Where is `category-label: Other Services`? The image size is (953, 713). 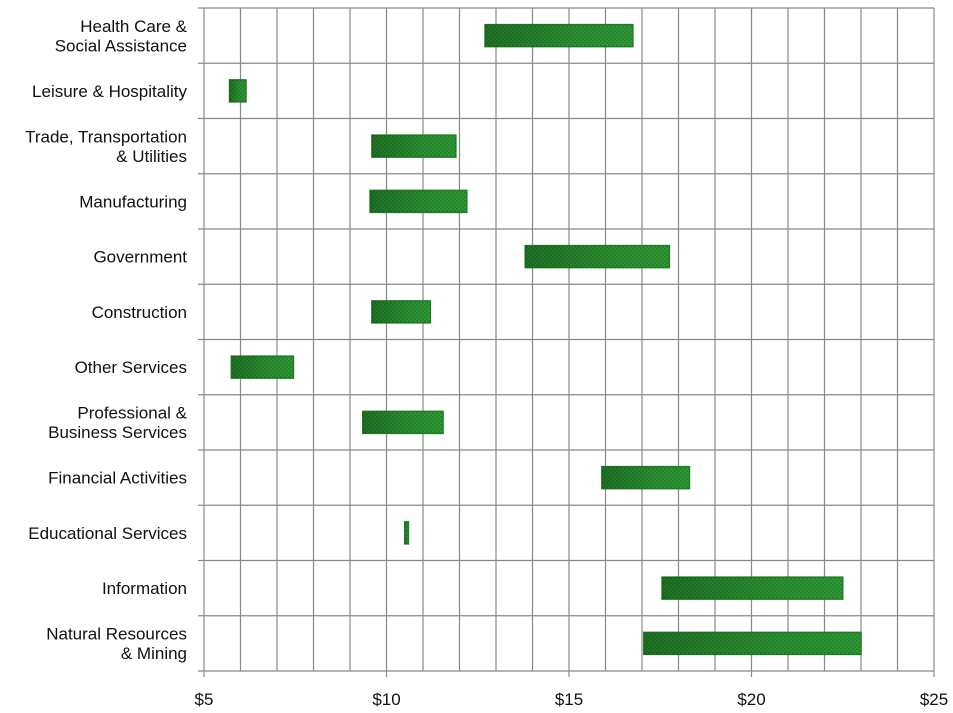
category-label: Other Services is located at coordinates (131, 367).